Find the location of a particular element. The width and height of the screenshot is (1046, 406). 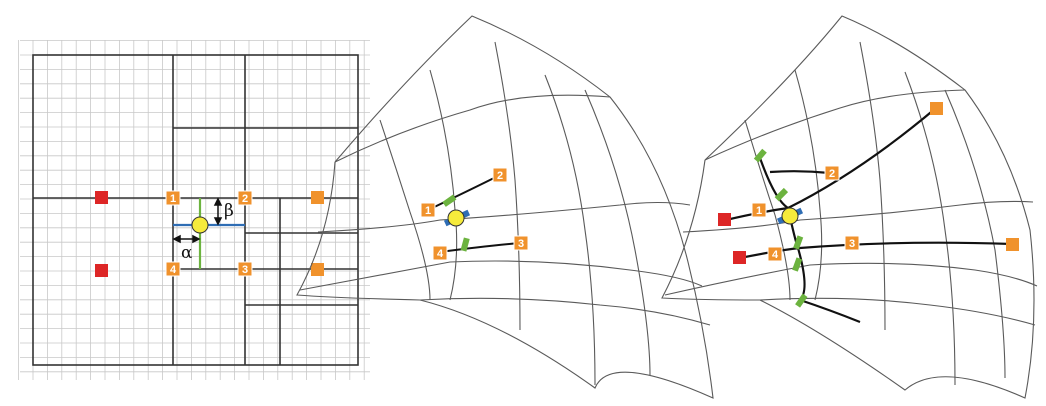

alpha-arrow is located at coordinates (186, 239).